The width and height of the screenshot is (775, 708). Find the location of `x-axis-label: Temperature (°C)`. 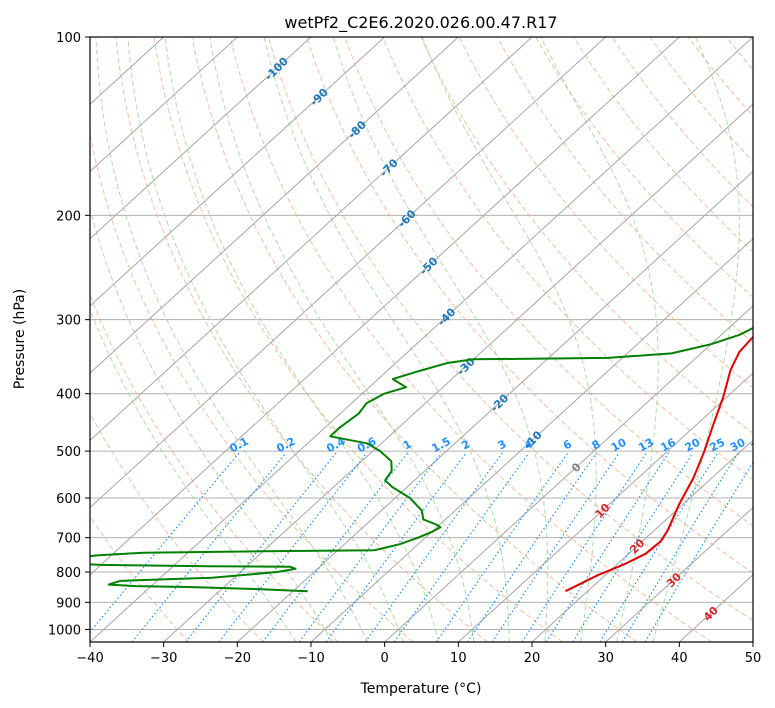

x-axis-label: Temperature (°C) is located at coordinates (421, 689).